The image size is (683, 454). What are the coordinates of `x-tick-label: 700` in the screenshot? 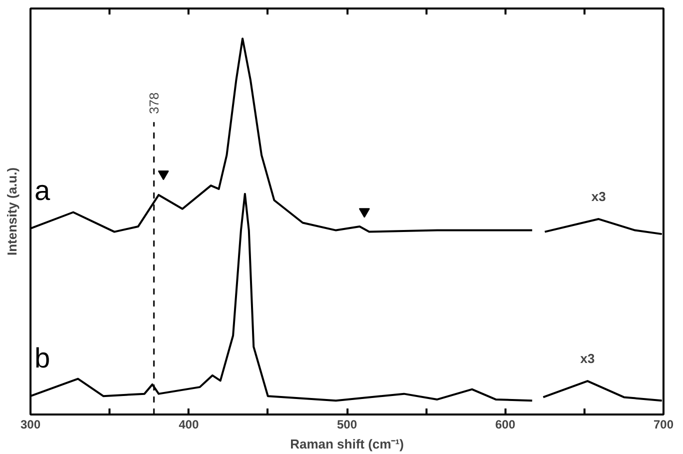 It's located at (663, 425).